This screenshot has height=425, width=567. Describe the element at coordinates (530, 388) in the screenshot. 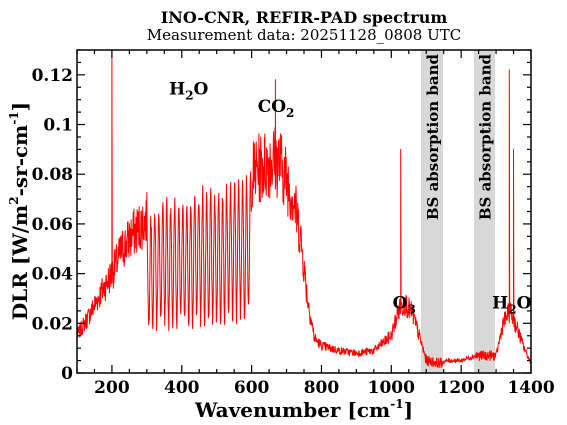

I see `x-tick-label: 1400` at that location.